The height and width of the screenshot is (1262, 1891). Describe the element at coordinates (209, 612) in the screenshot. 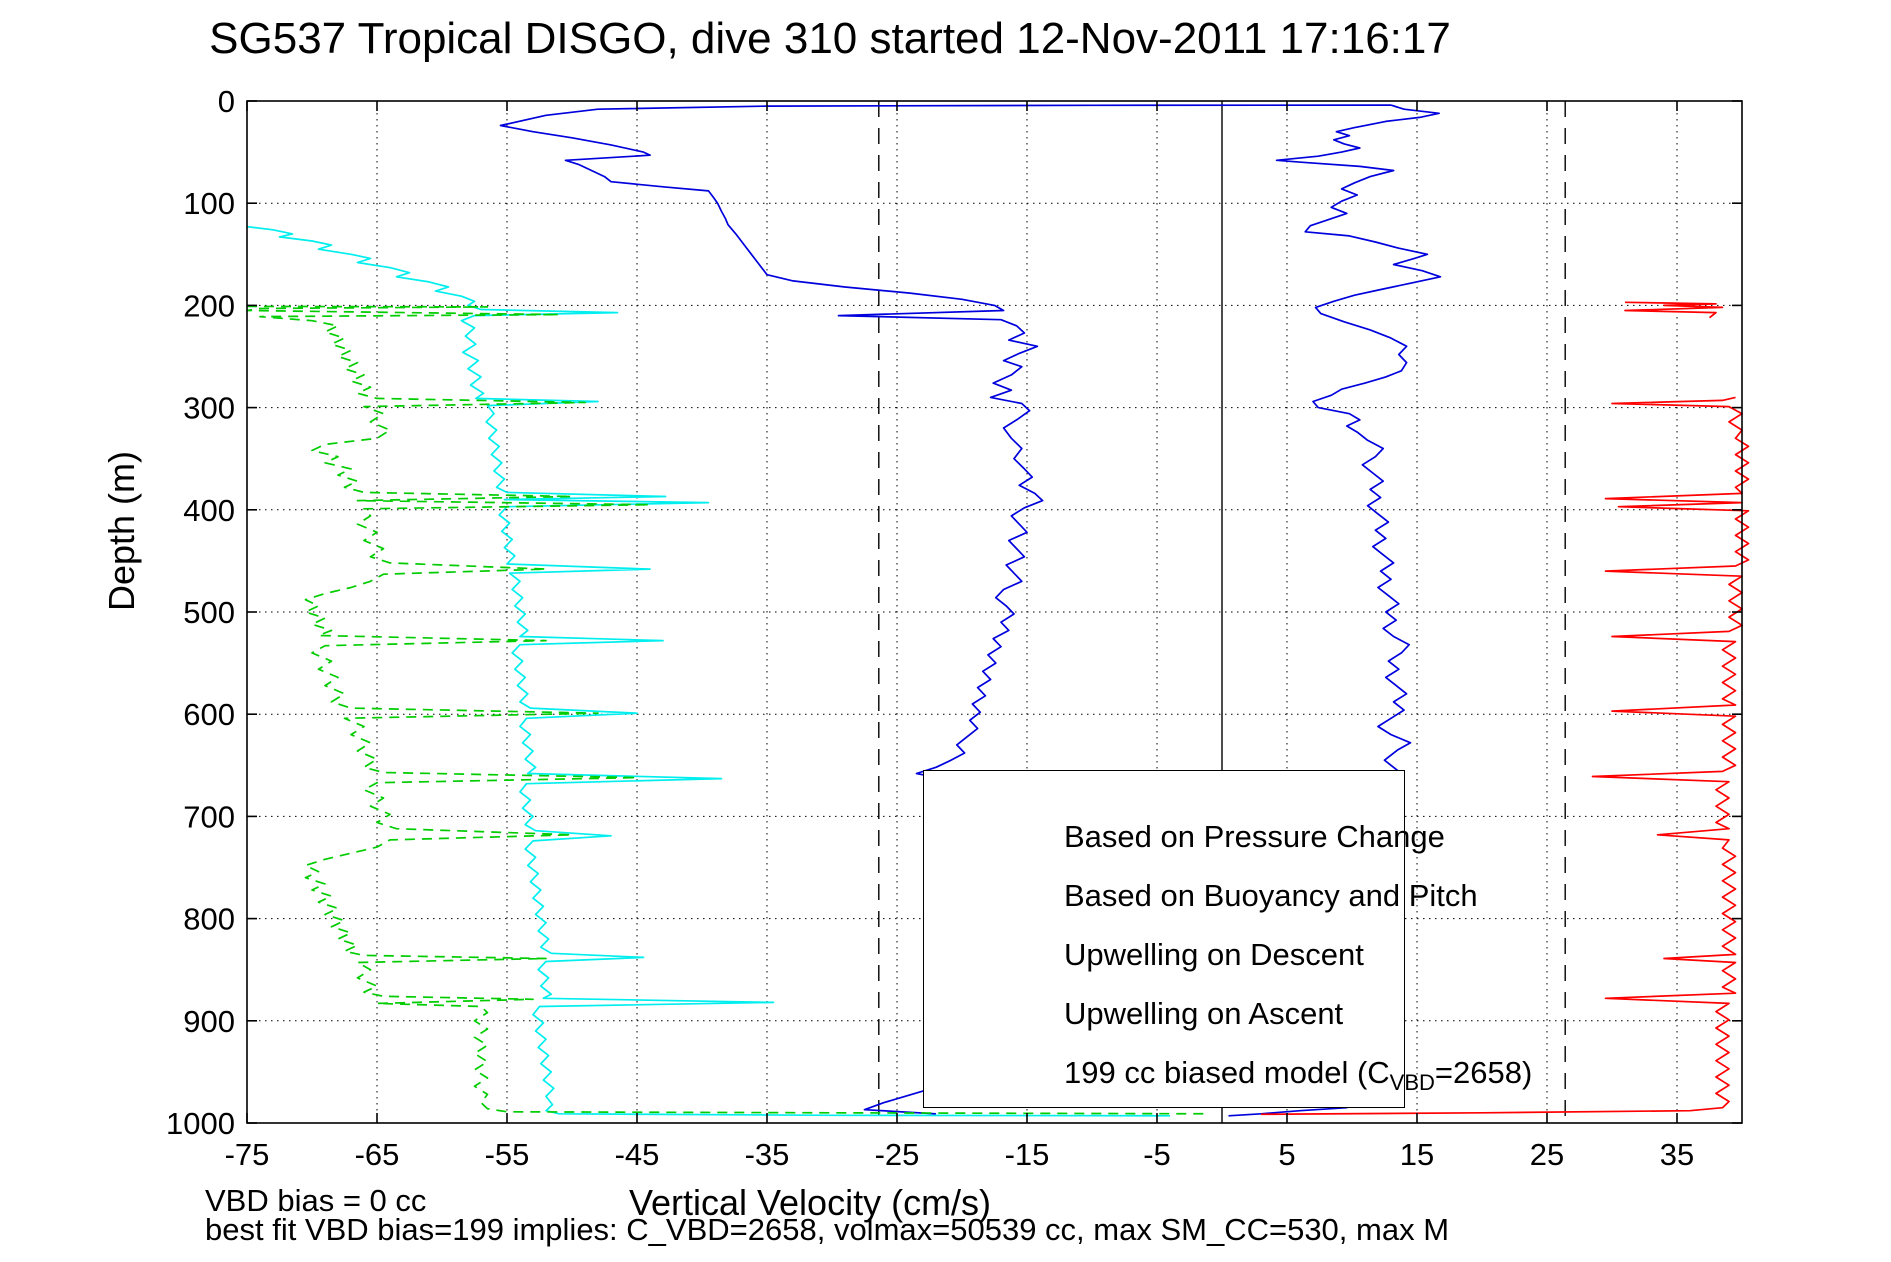

I see `y-tick-label: 500` at that location.